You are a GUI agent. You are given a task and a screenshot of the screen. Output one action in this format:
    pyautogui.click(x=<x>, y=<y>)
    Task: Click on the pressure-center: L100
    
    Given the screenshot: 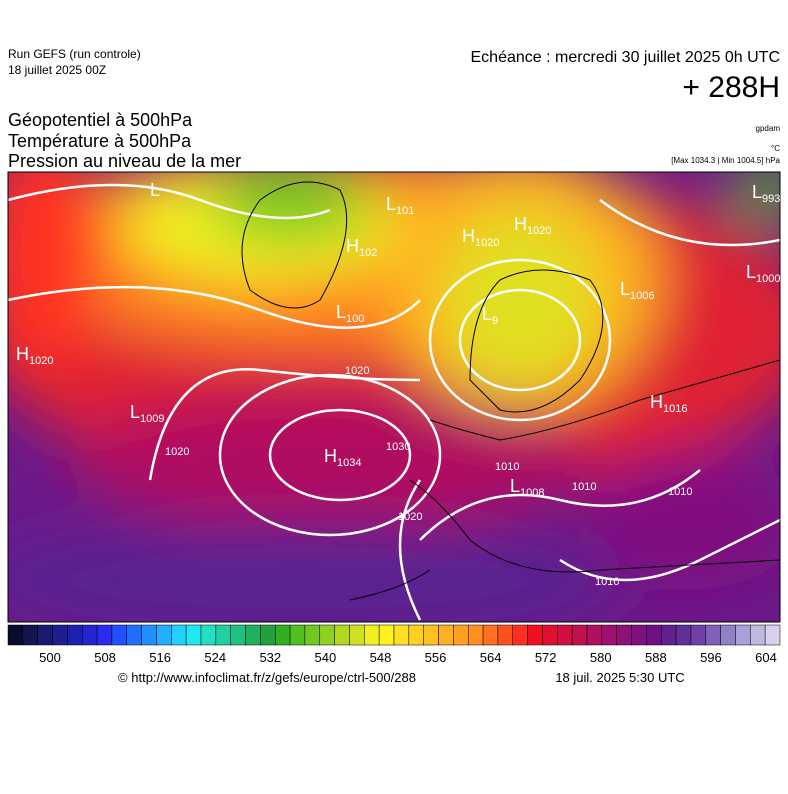 What is the action you would take?
    pyautogui.click(x=350, y=313)
    